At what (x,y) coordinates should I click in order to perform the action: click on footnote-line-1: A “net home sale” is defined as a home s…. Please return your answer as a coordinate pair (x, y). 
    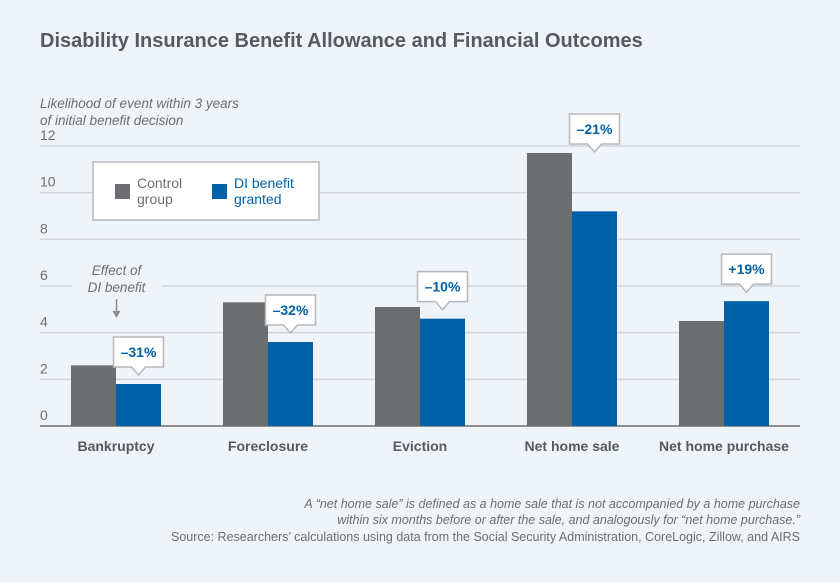
    Looking at the image, I should click on (552, 504).